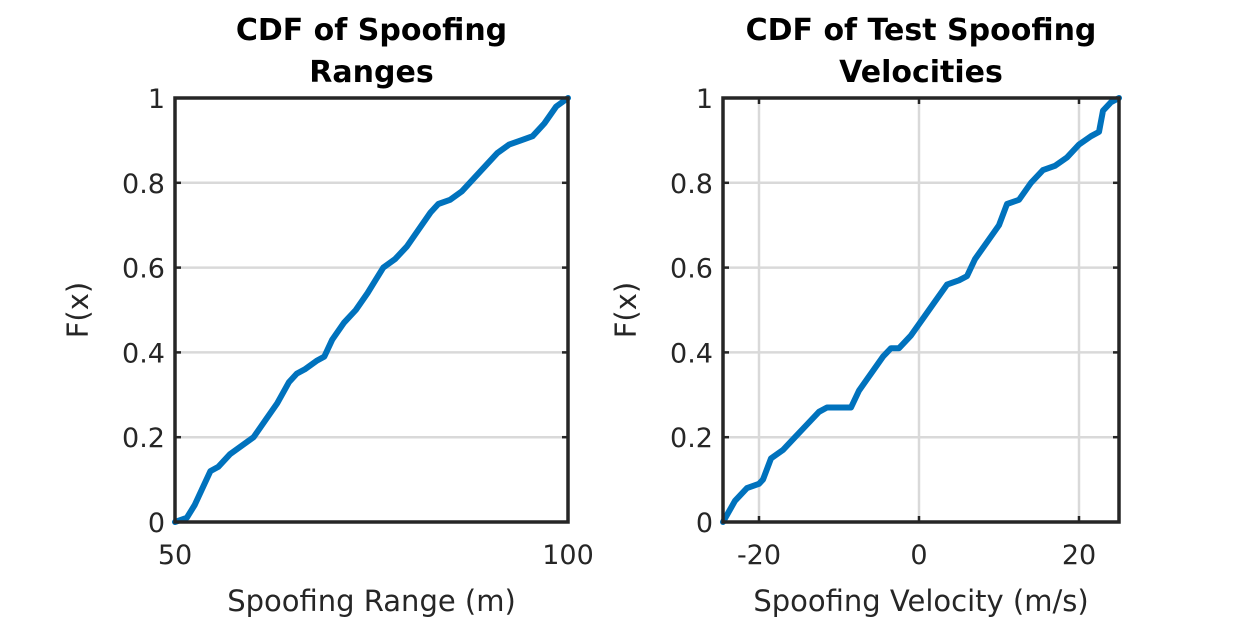 This screenshot has width=1250, height=625. What do you see at coordinates (921, 72) in the screenshot?
I see `chart-title-line: Velocities` at bounding box center [921, 72].